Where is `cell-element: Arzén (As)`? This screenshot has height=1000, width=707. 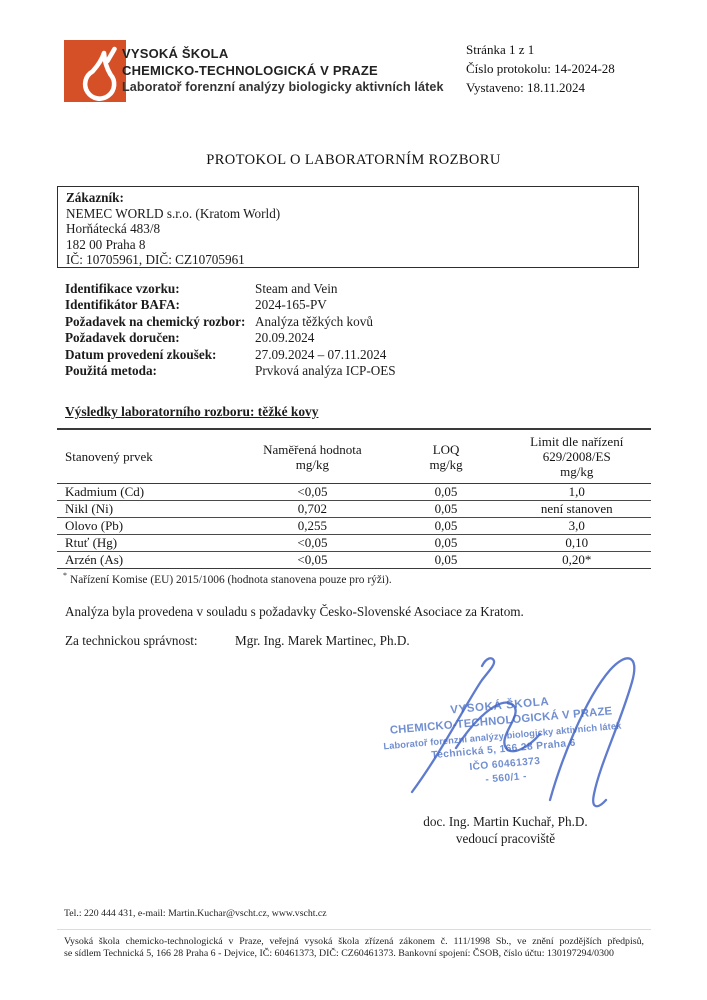 cell-element: Arzén (As) is located at coordinates (146, 560).